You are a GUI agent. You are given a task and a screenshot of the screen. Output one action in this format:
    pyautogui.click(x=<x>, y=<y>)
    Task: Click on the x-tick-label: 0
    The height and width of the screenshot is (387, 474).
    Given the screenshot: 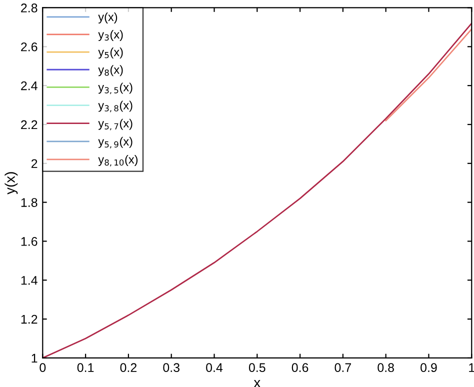 What is the action you would take?
    pyautogui.click(x=43, y=367)
    